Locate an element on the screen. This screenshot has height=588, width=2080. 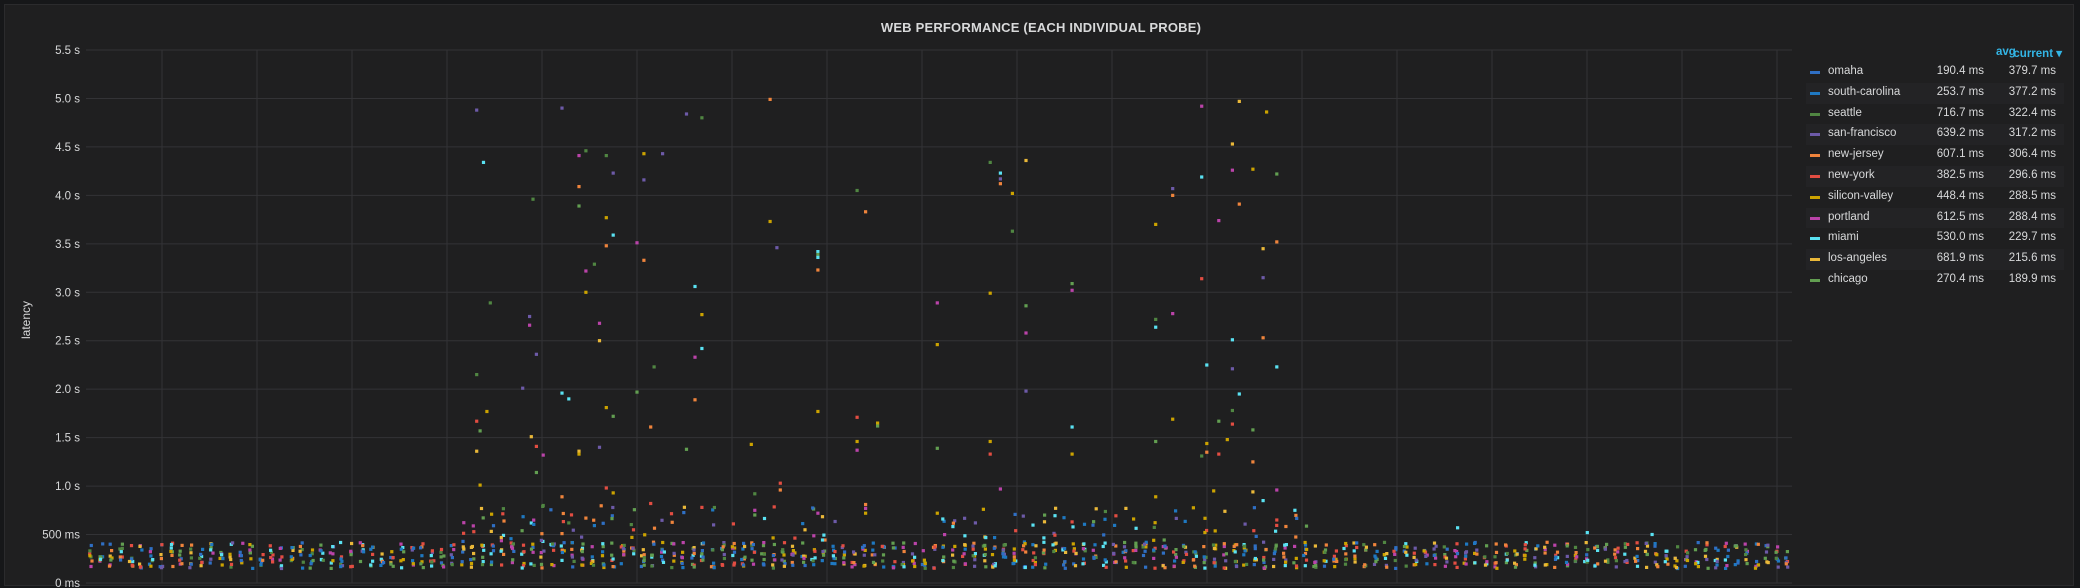
y-tick-label: 500 ms is located at coordinates (61, 536).